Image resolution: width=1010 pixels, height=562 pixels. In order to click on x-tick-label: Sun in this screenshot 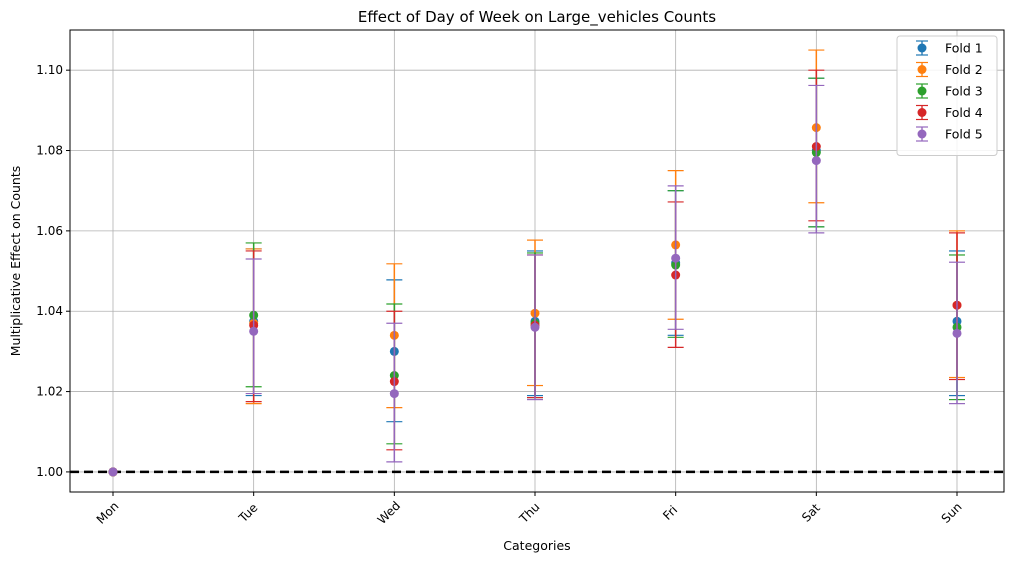, I will do `click(952, 513)`.